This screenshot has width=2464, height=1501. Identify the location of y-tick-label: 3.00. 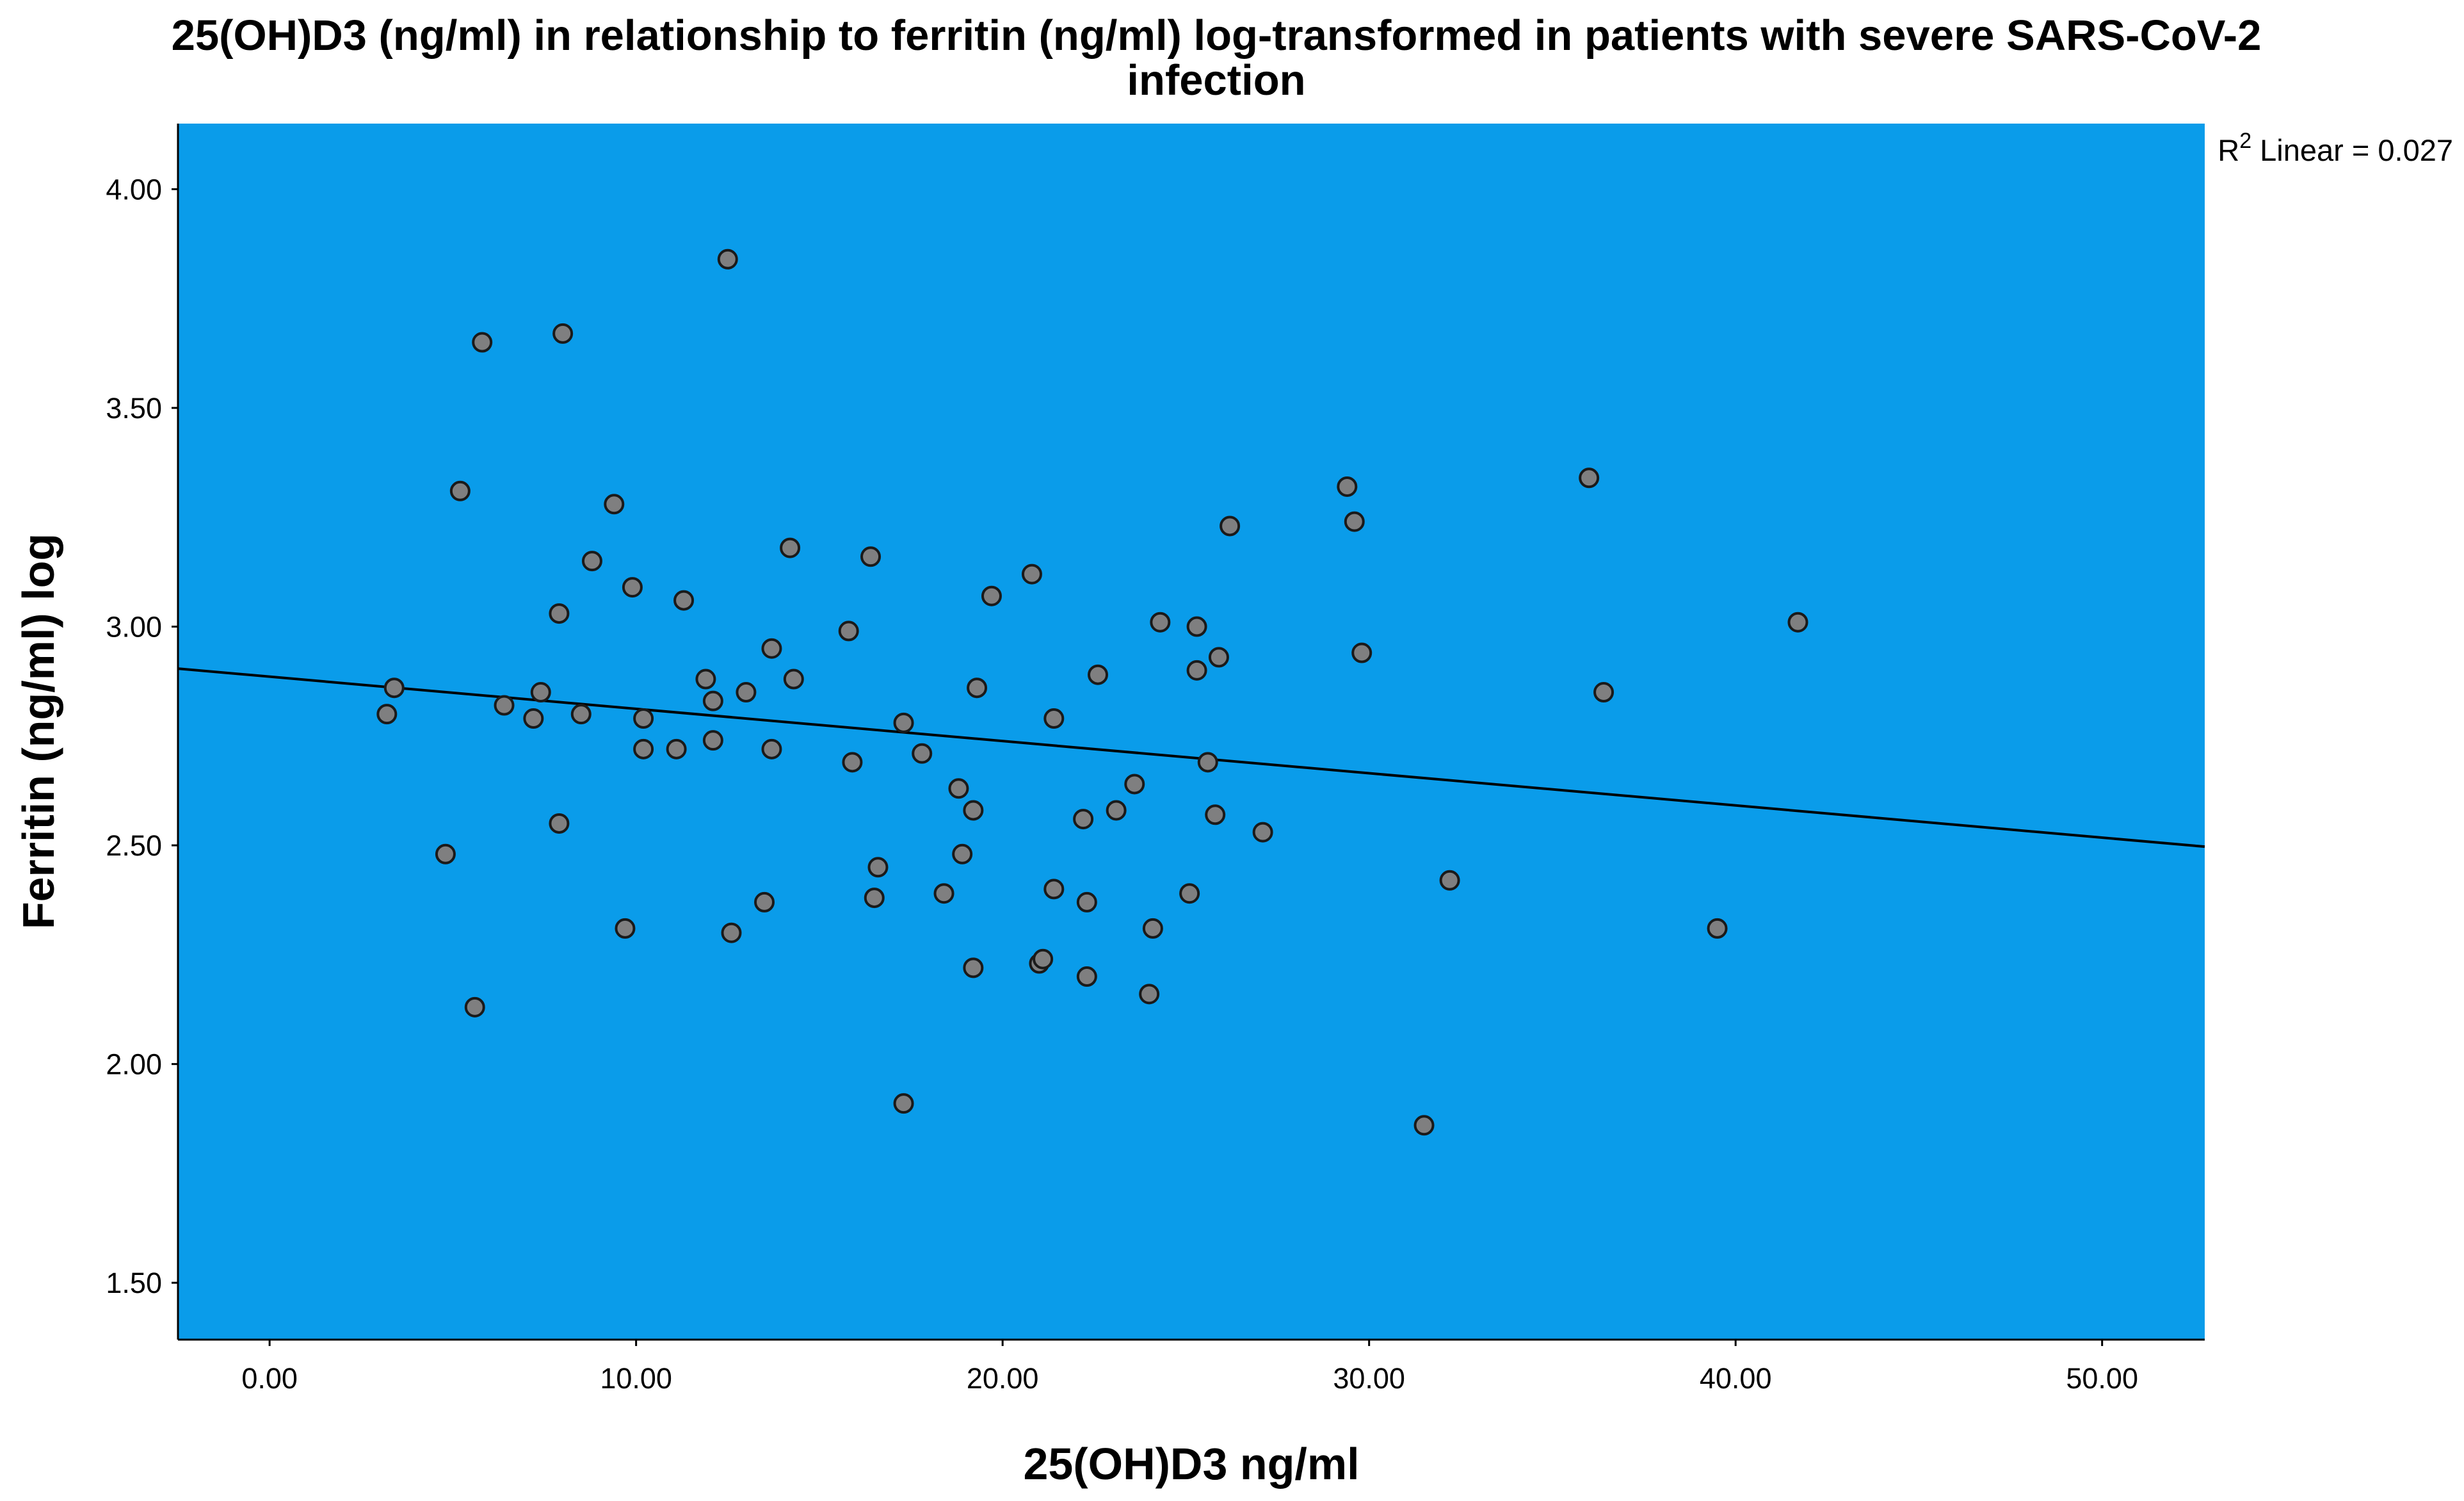
(134, 627).